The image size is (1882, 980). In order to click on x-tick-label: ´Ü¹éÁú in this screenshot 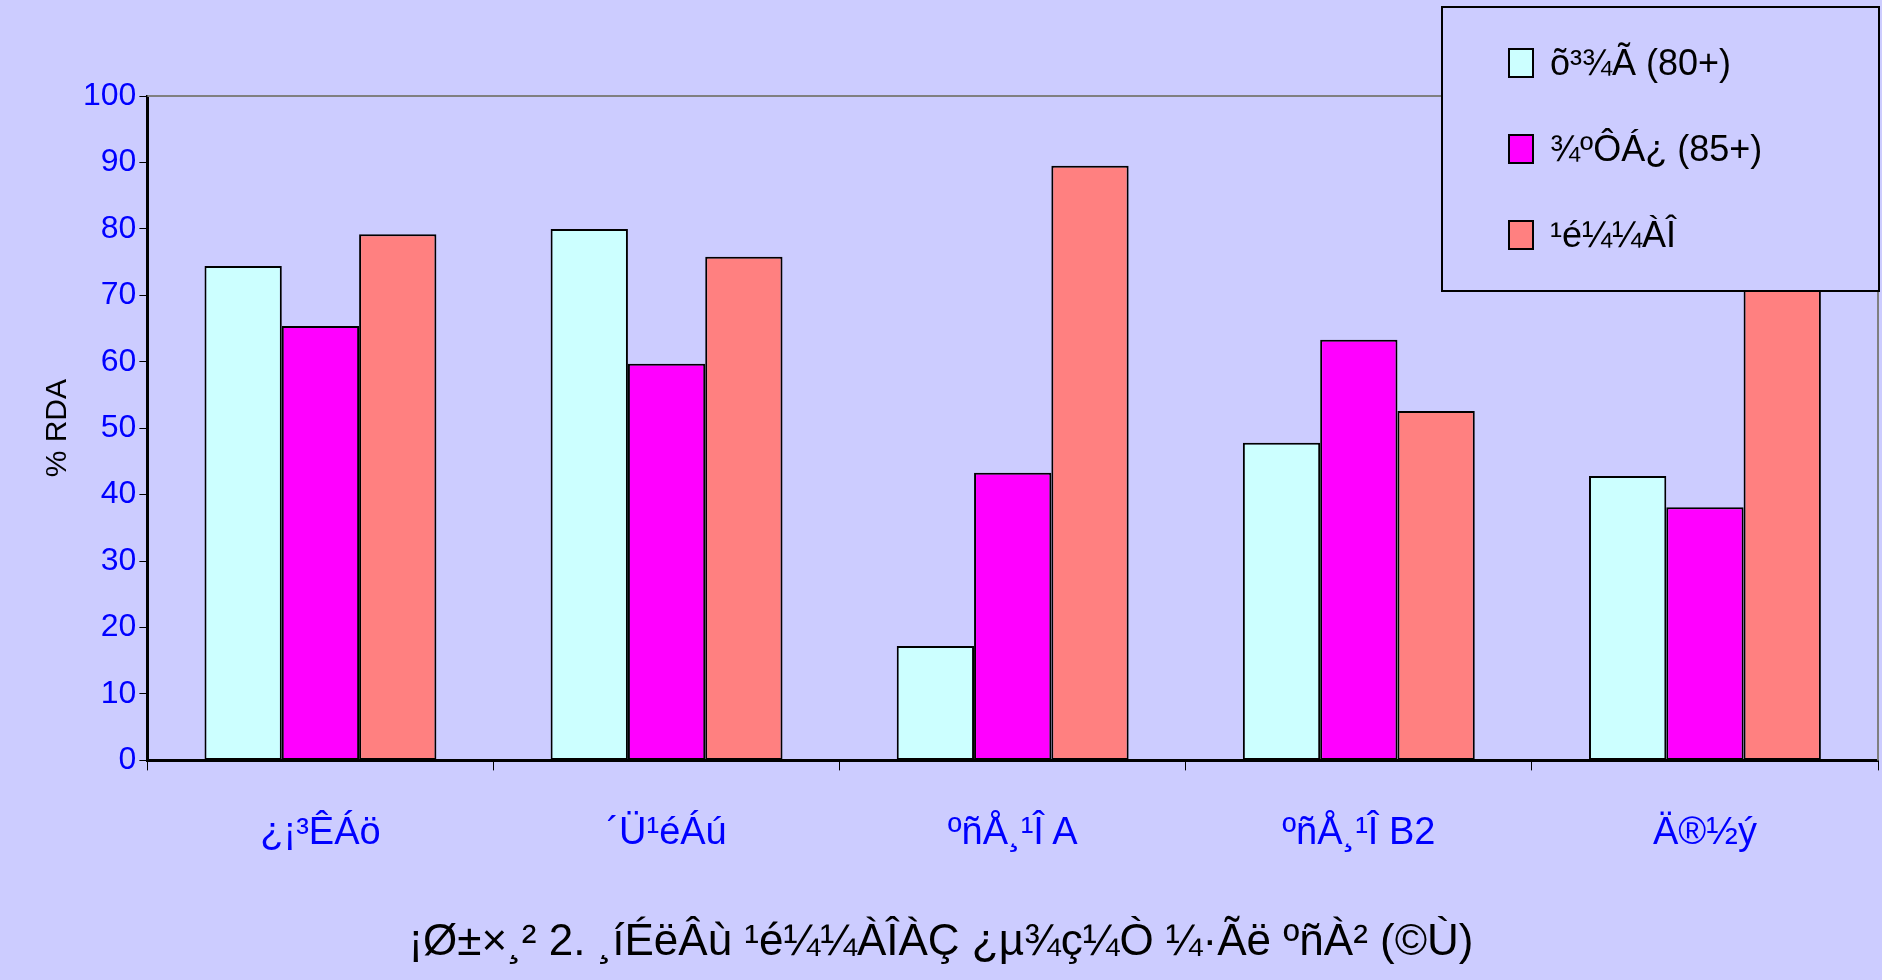, I will do `click(666, 830)`.